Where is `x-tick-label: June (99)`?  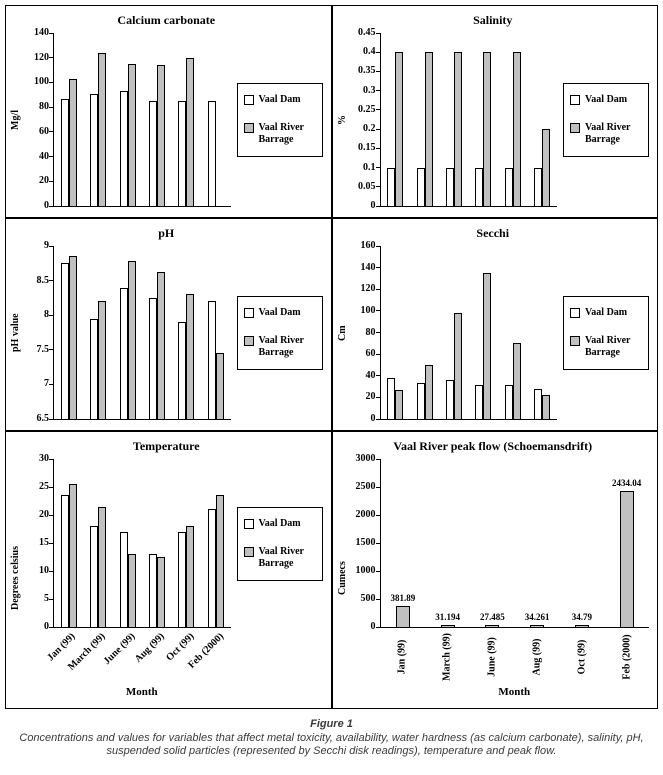
x-tick-label: June (99) is located at coordinates (492, 657).